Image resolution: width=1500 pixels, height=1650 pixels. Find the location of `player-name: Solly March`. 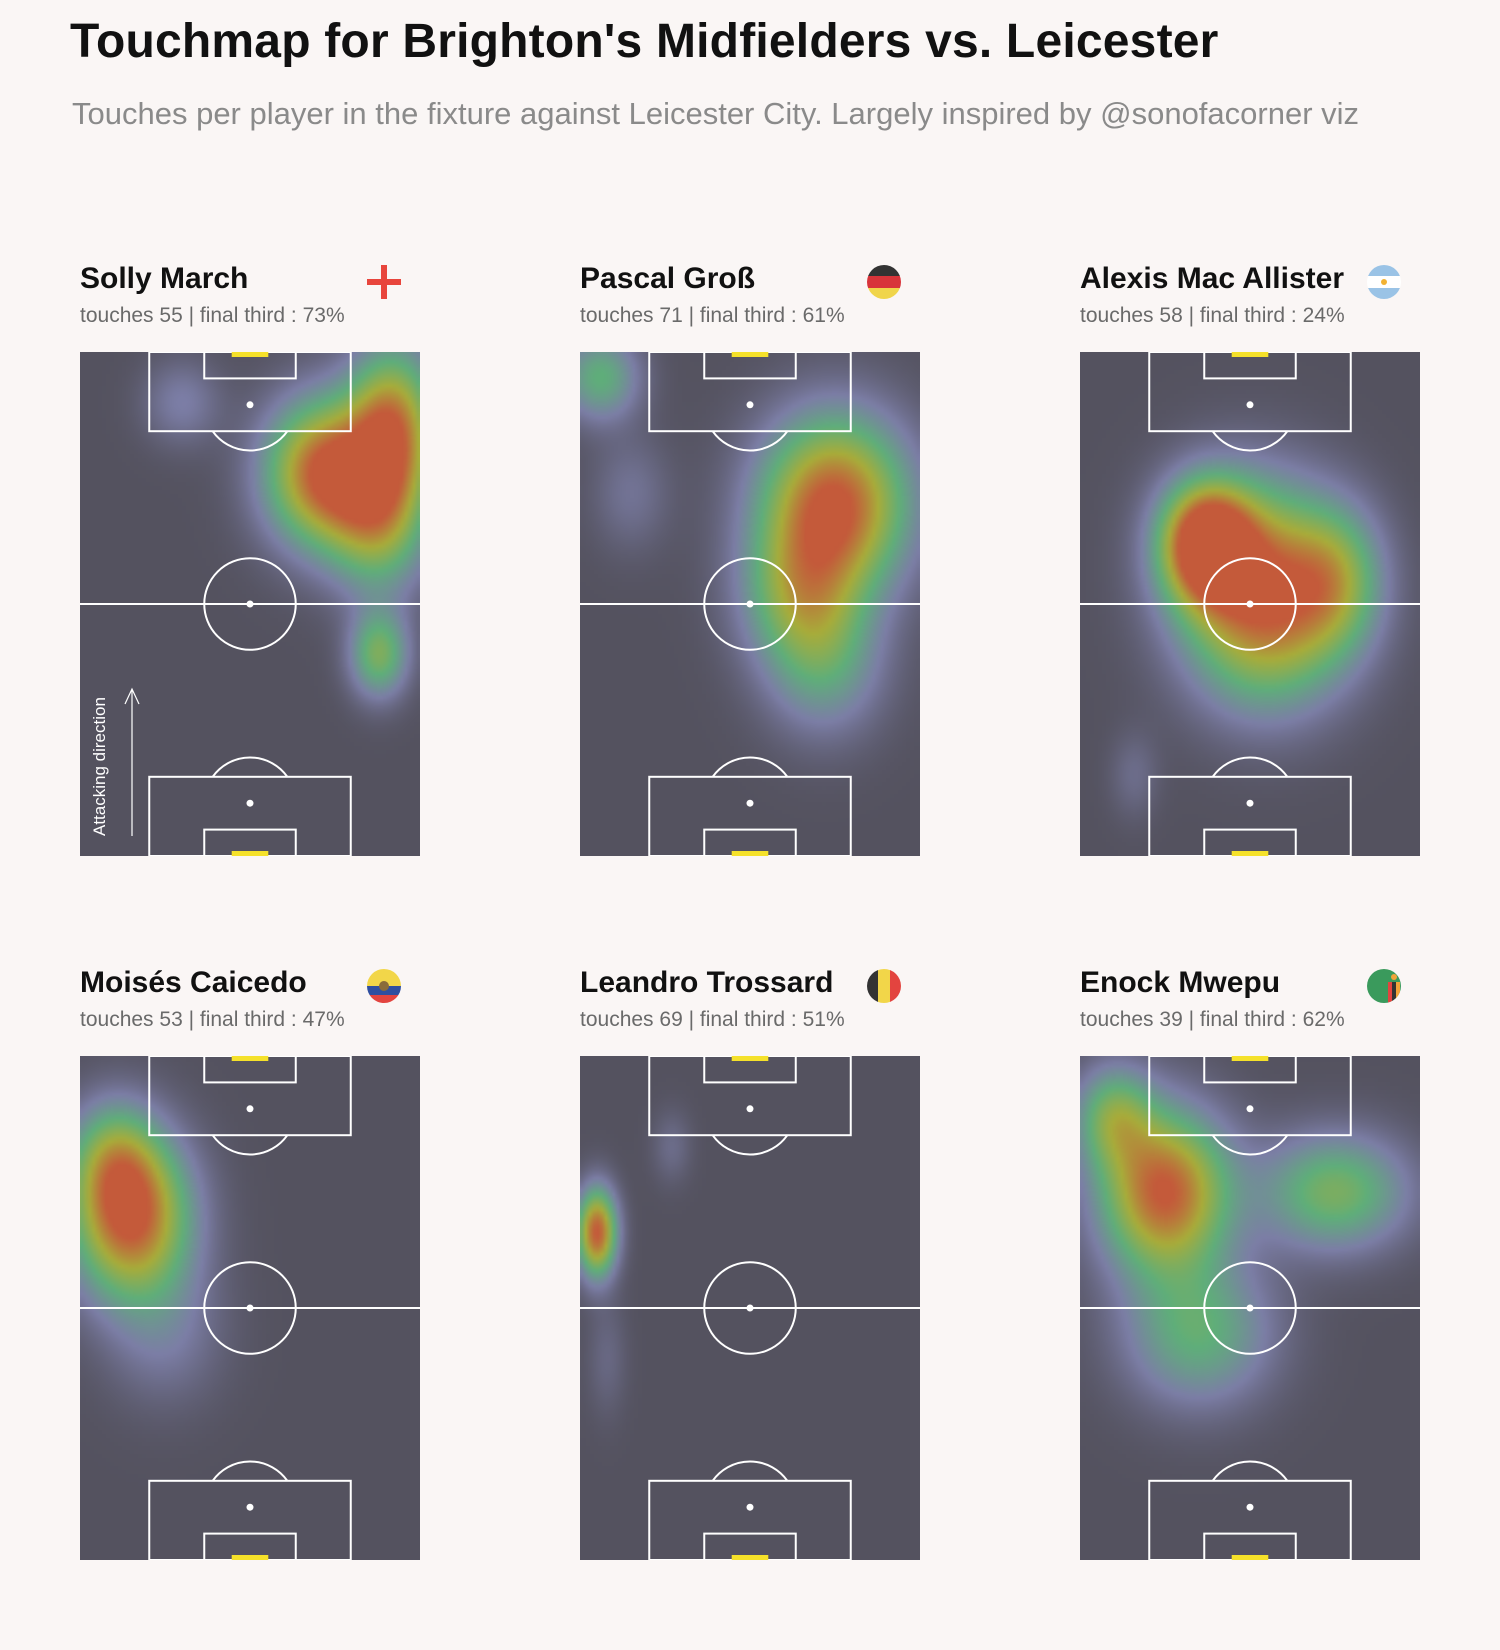

player-name: Solly March is located at coordinates (164, 278).